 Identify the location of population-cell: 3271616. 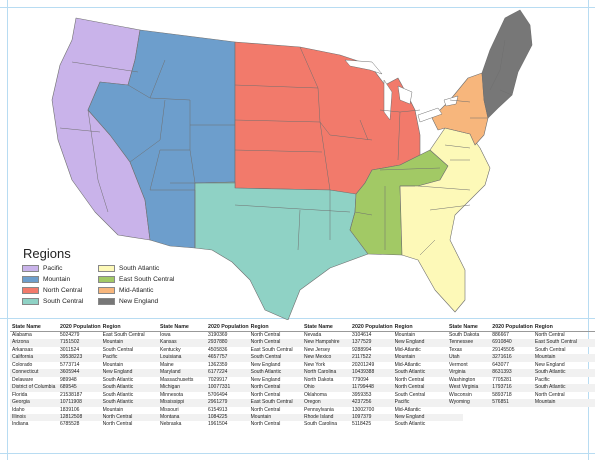
(511, 358).